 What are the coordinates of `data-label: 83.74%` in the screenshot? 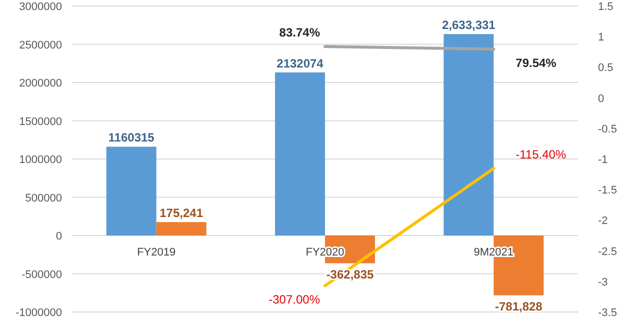 It's located at (299, 33).